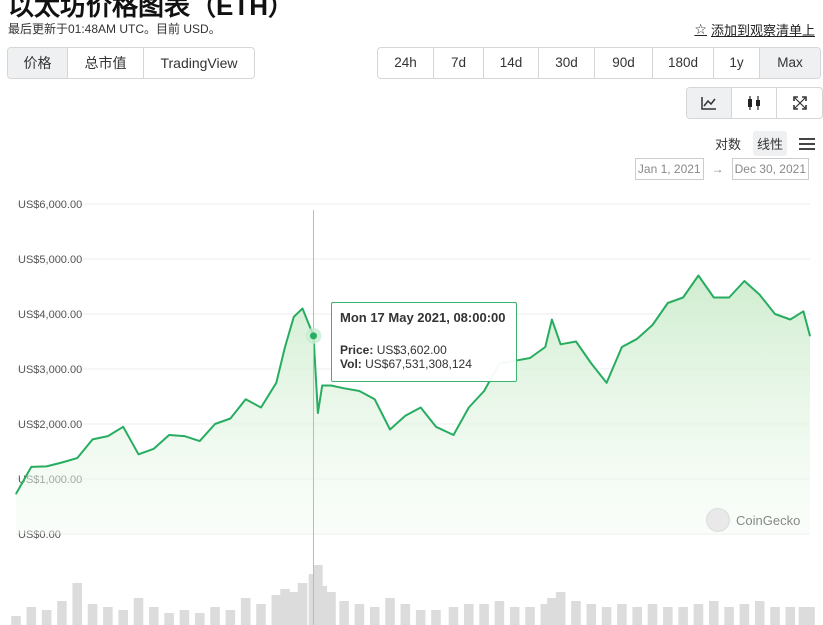 This screenshot has width=823, height=625. I want to click on date-arrow: →, so click(717, 169).